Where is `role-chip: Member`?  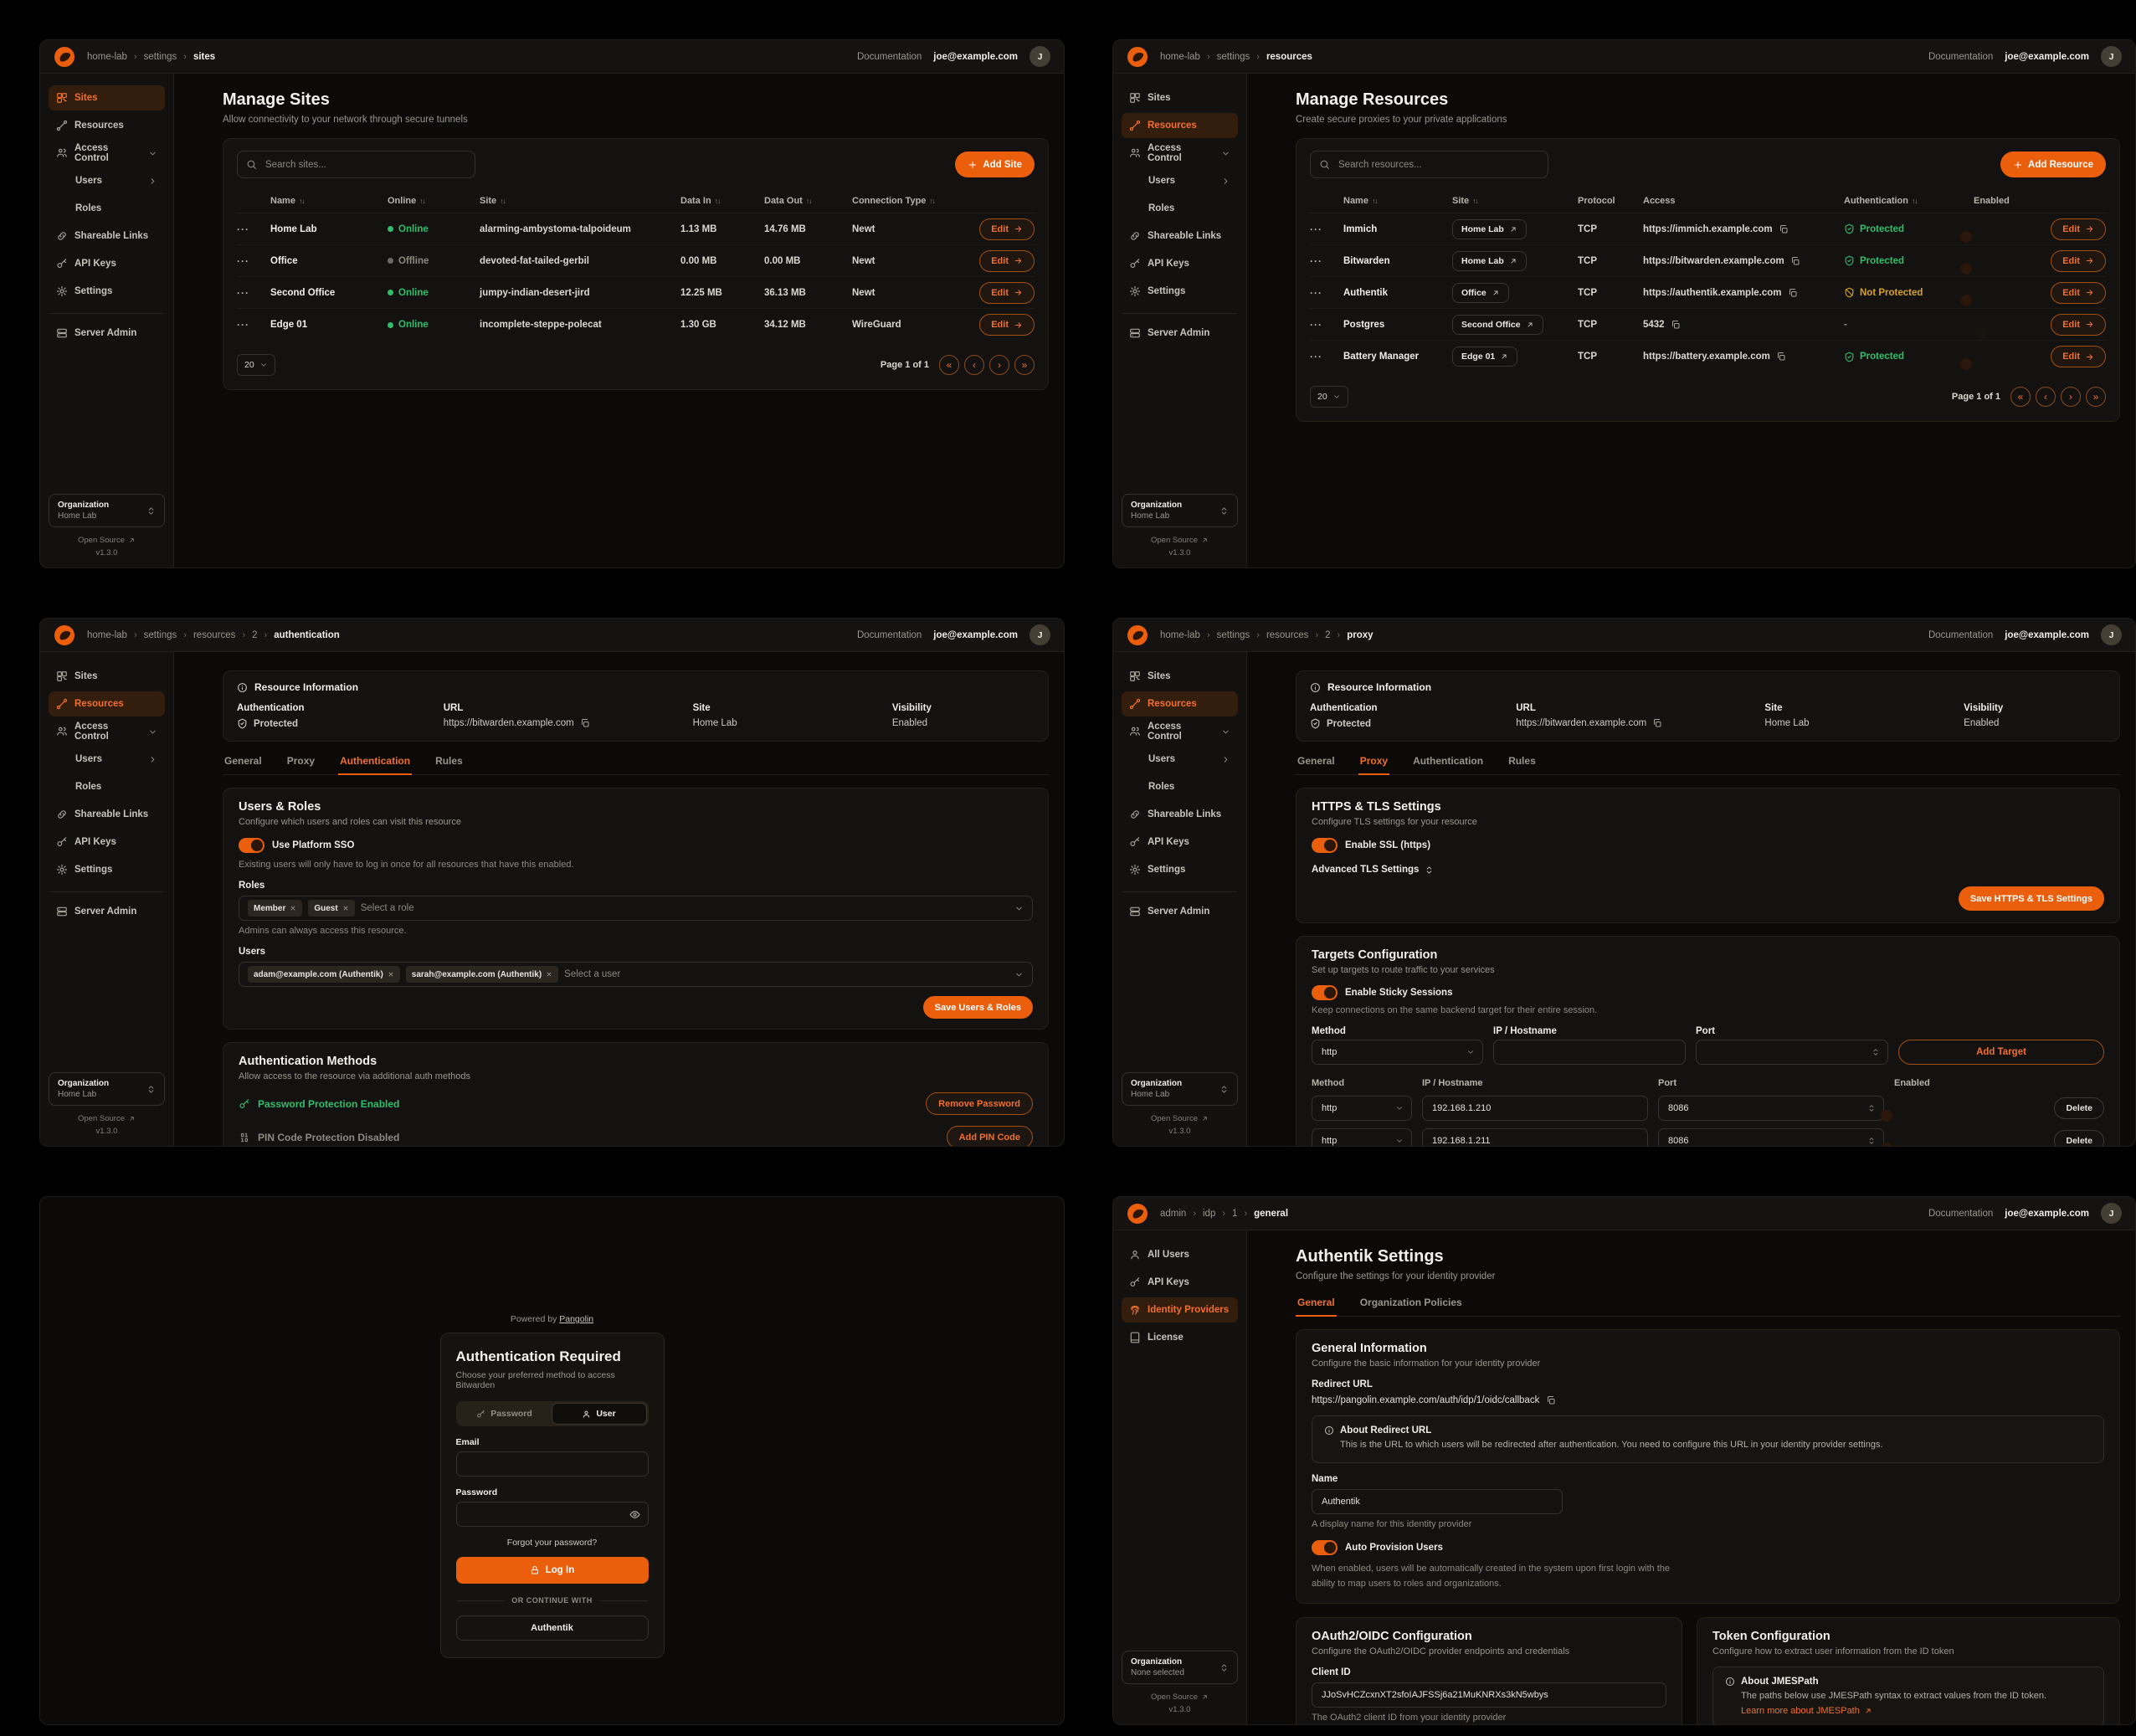 role-chip: Member is located at coordinates (276, 909).